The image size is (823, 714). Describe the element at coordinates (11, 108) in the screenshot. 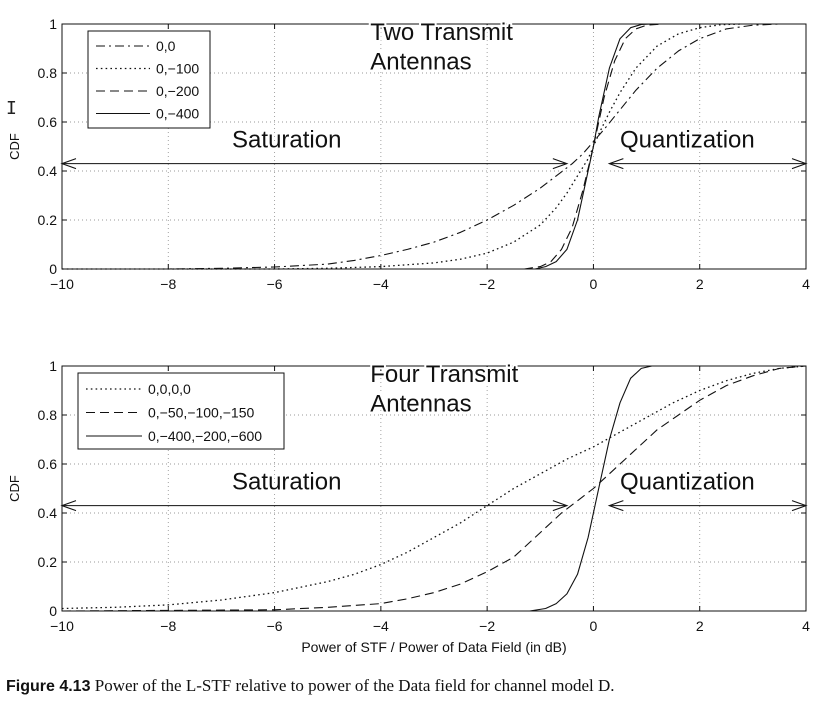

I see `cursor-icon: I` at that location.